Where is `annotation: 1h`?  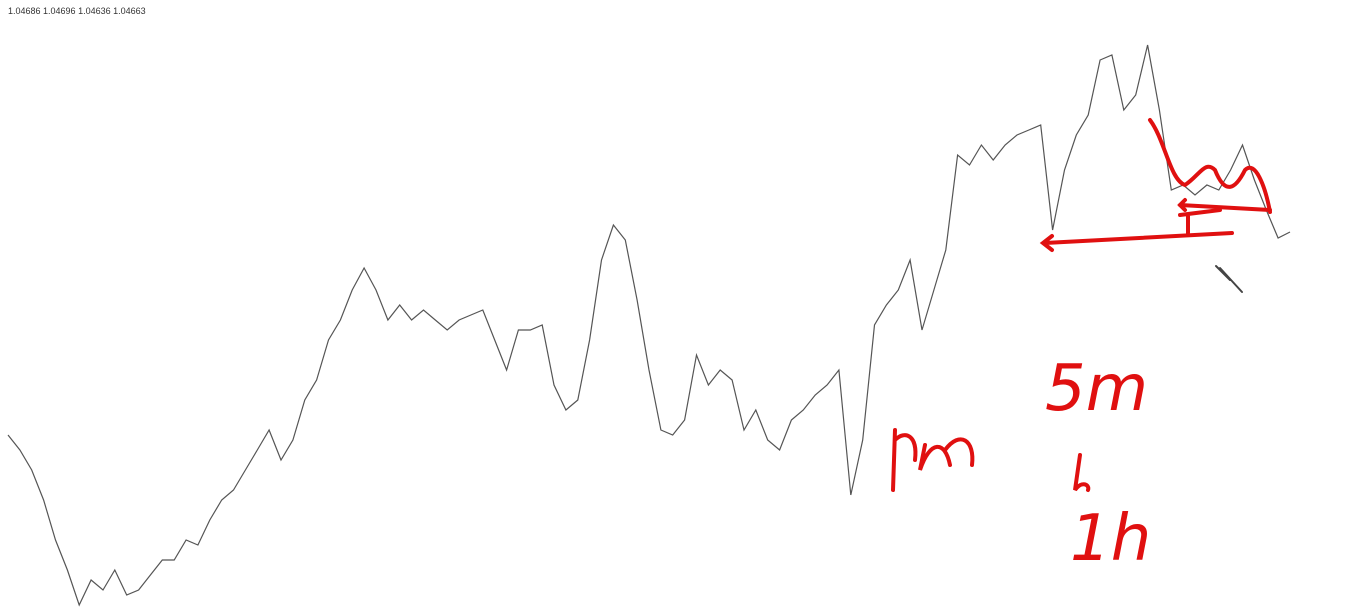 annotation: 1h is located at coordinates (1110, 539).